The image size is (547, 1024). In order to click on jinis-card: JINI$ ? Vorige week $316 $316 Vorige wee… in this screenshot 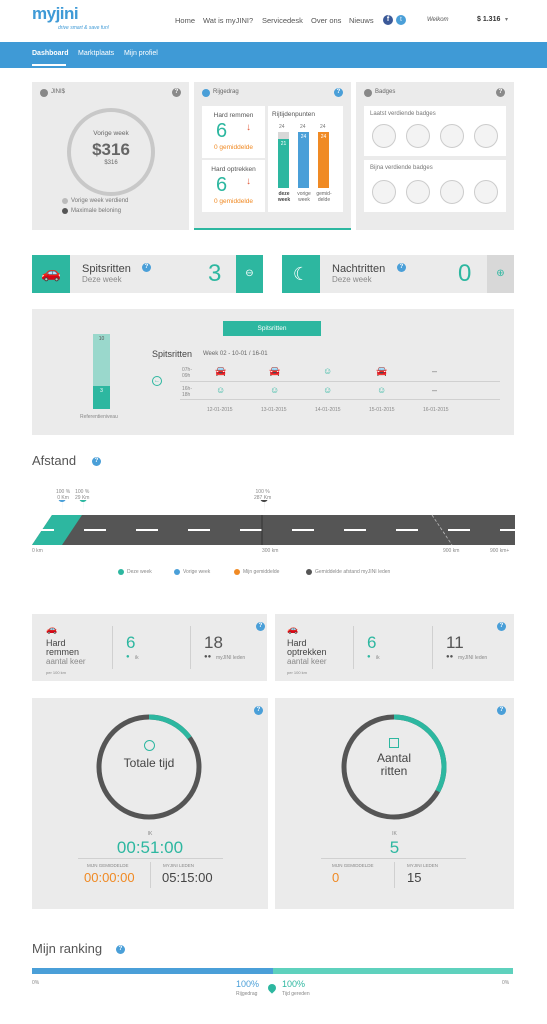, I will do `click(110, 156)`.